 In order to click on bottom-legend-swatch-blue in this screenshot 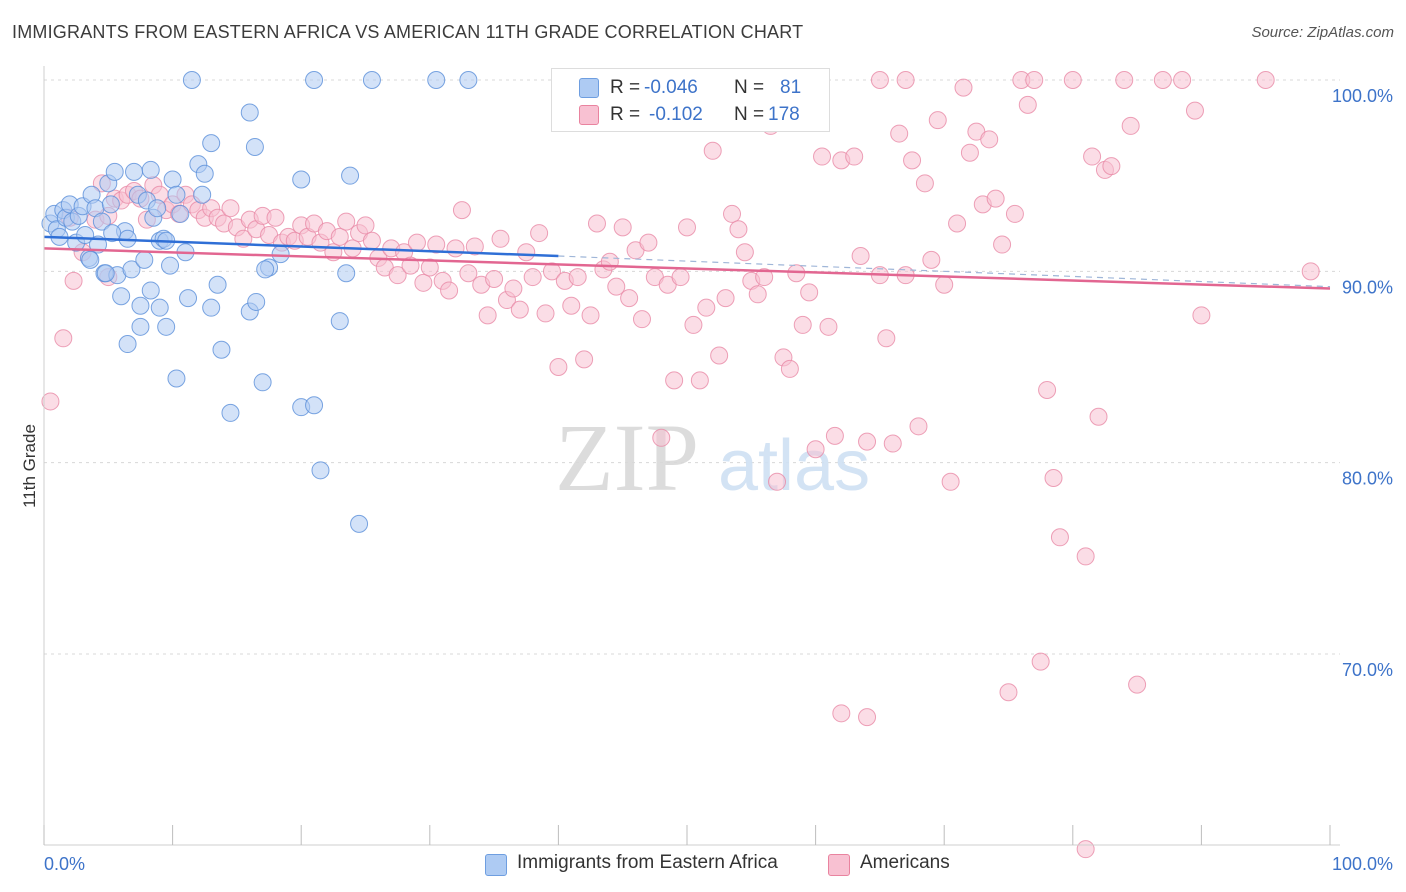, I will do `click(496, 865)`.